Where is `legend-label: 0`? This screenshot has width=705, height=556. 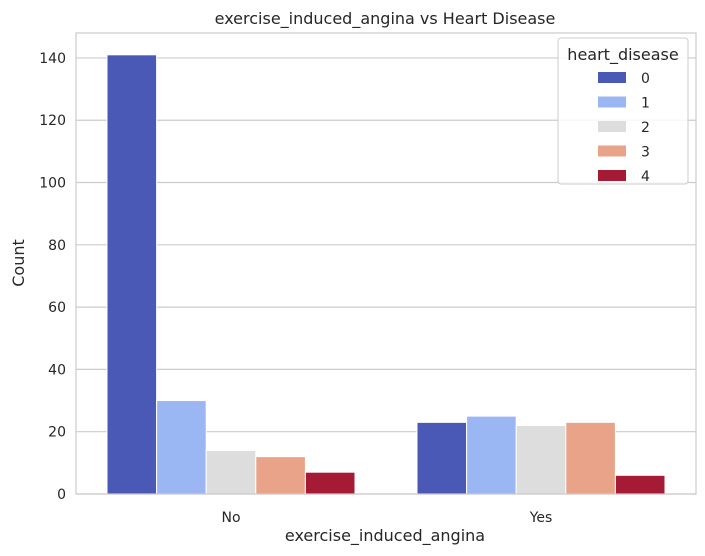 legend-label: 0 is located at coordinates (645, 79).